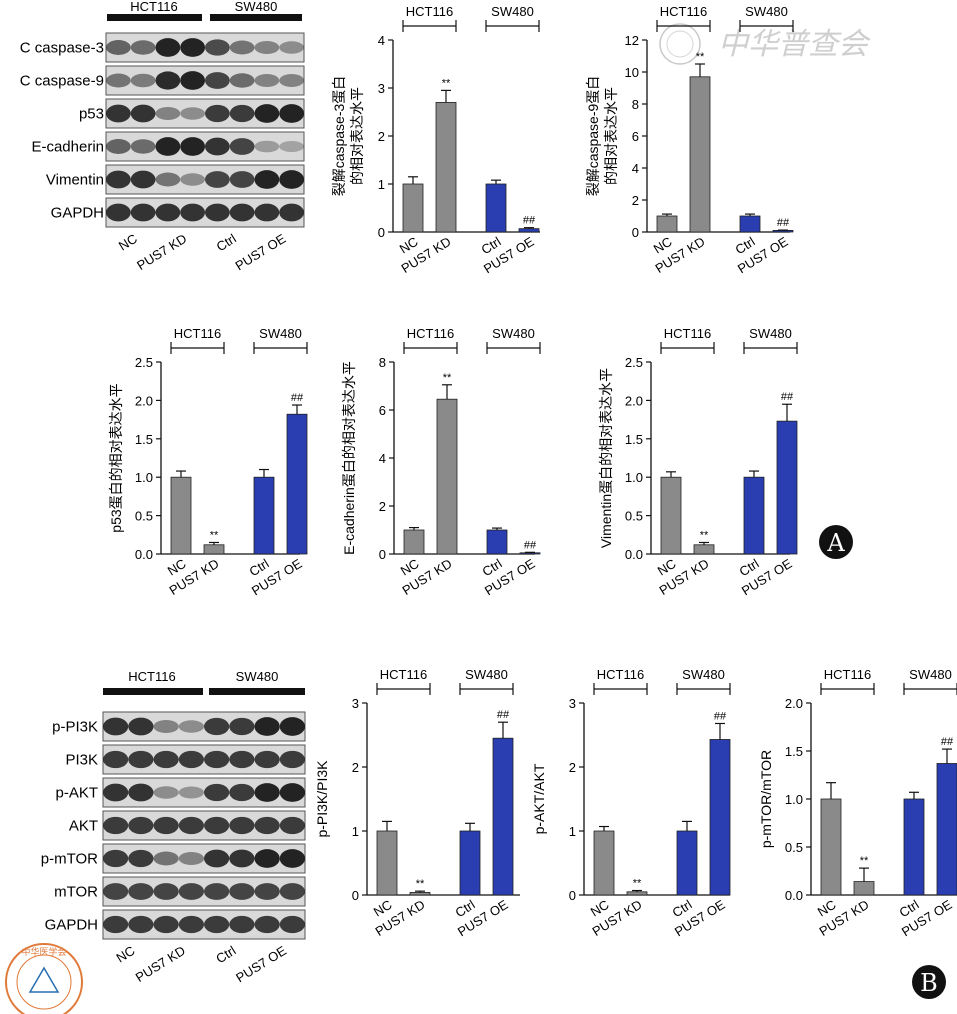 The width and height of the screenshot is (957, 1014). What do you see at coordinates (81, 760) in the screenshot?
I see `blot-b-row-label: PI3K` at bounding box center [81, 760].